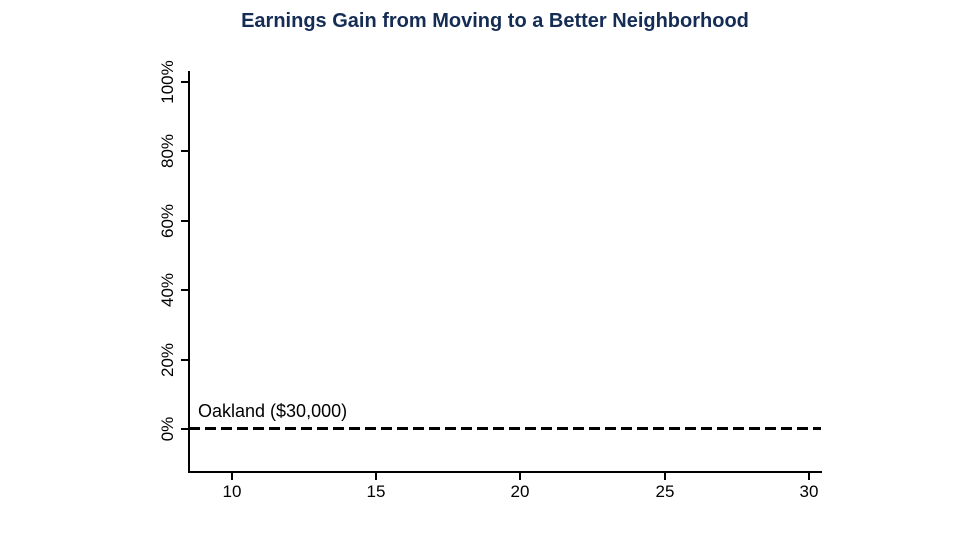  What do you see at coordinates (232, 491) in the screenshot?
I see `x-tick-label-10: 10` at bounding box center [232, 491].